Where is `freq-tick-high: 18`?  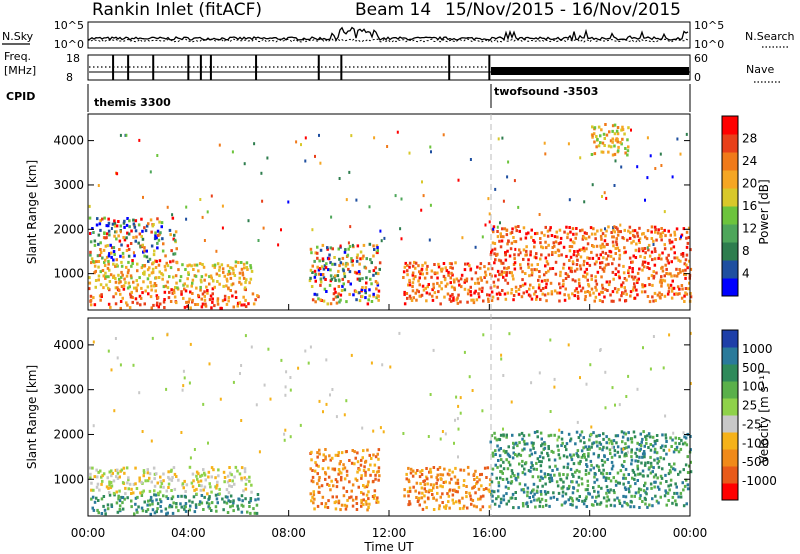
freq-tick-high: 18 is located at coordinates (73, 58).